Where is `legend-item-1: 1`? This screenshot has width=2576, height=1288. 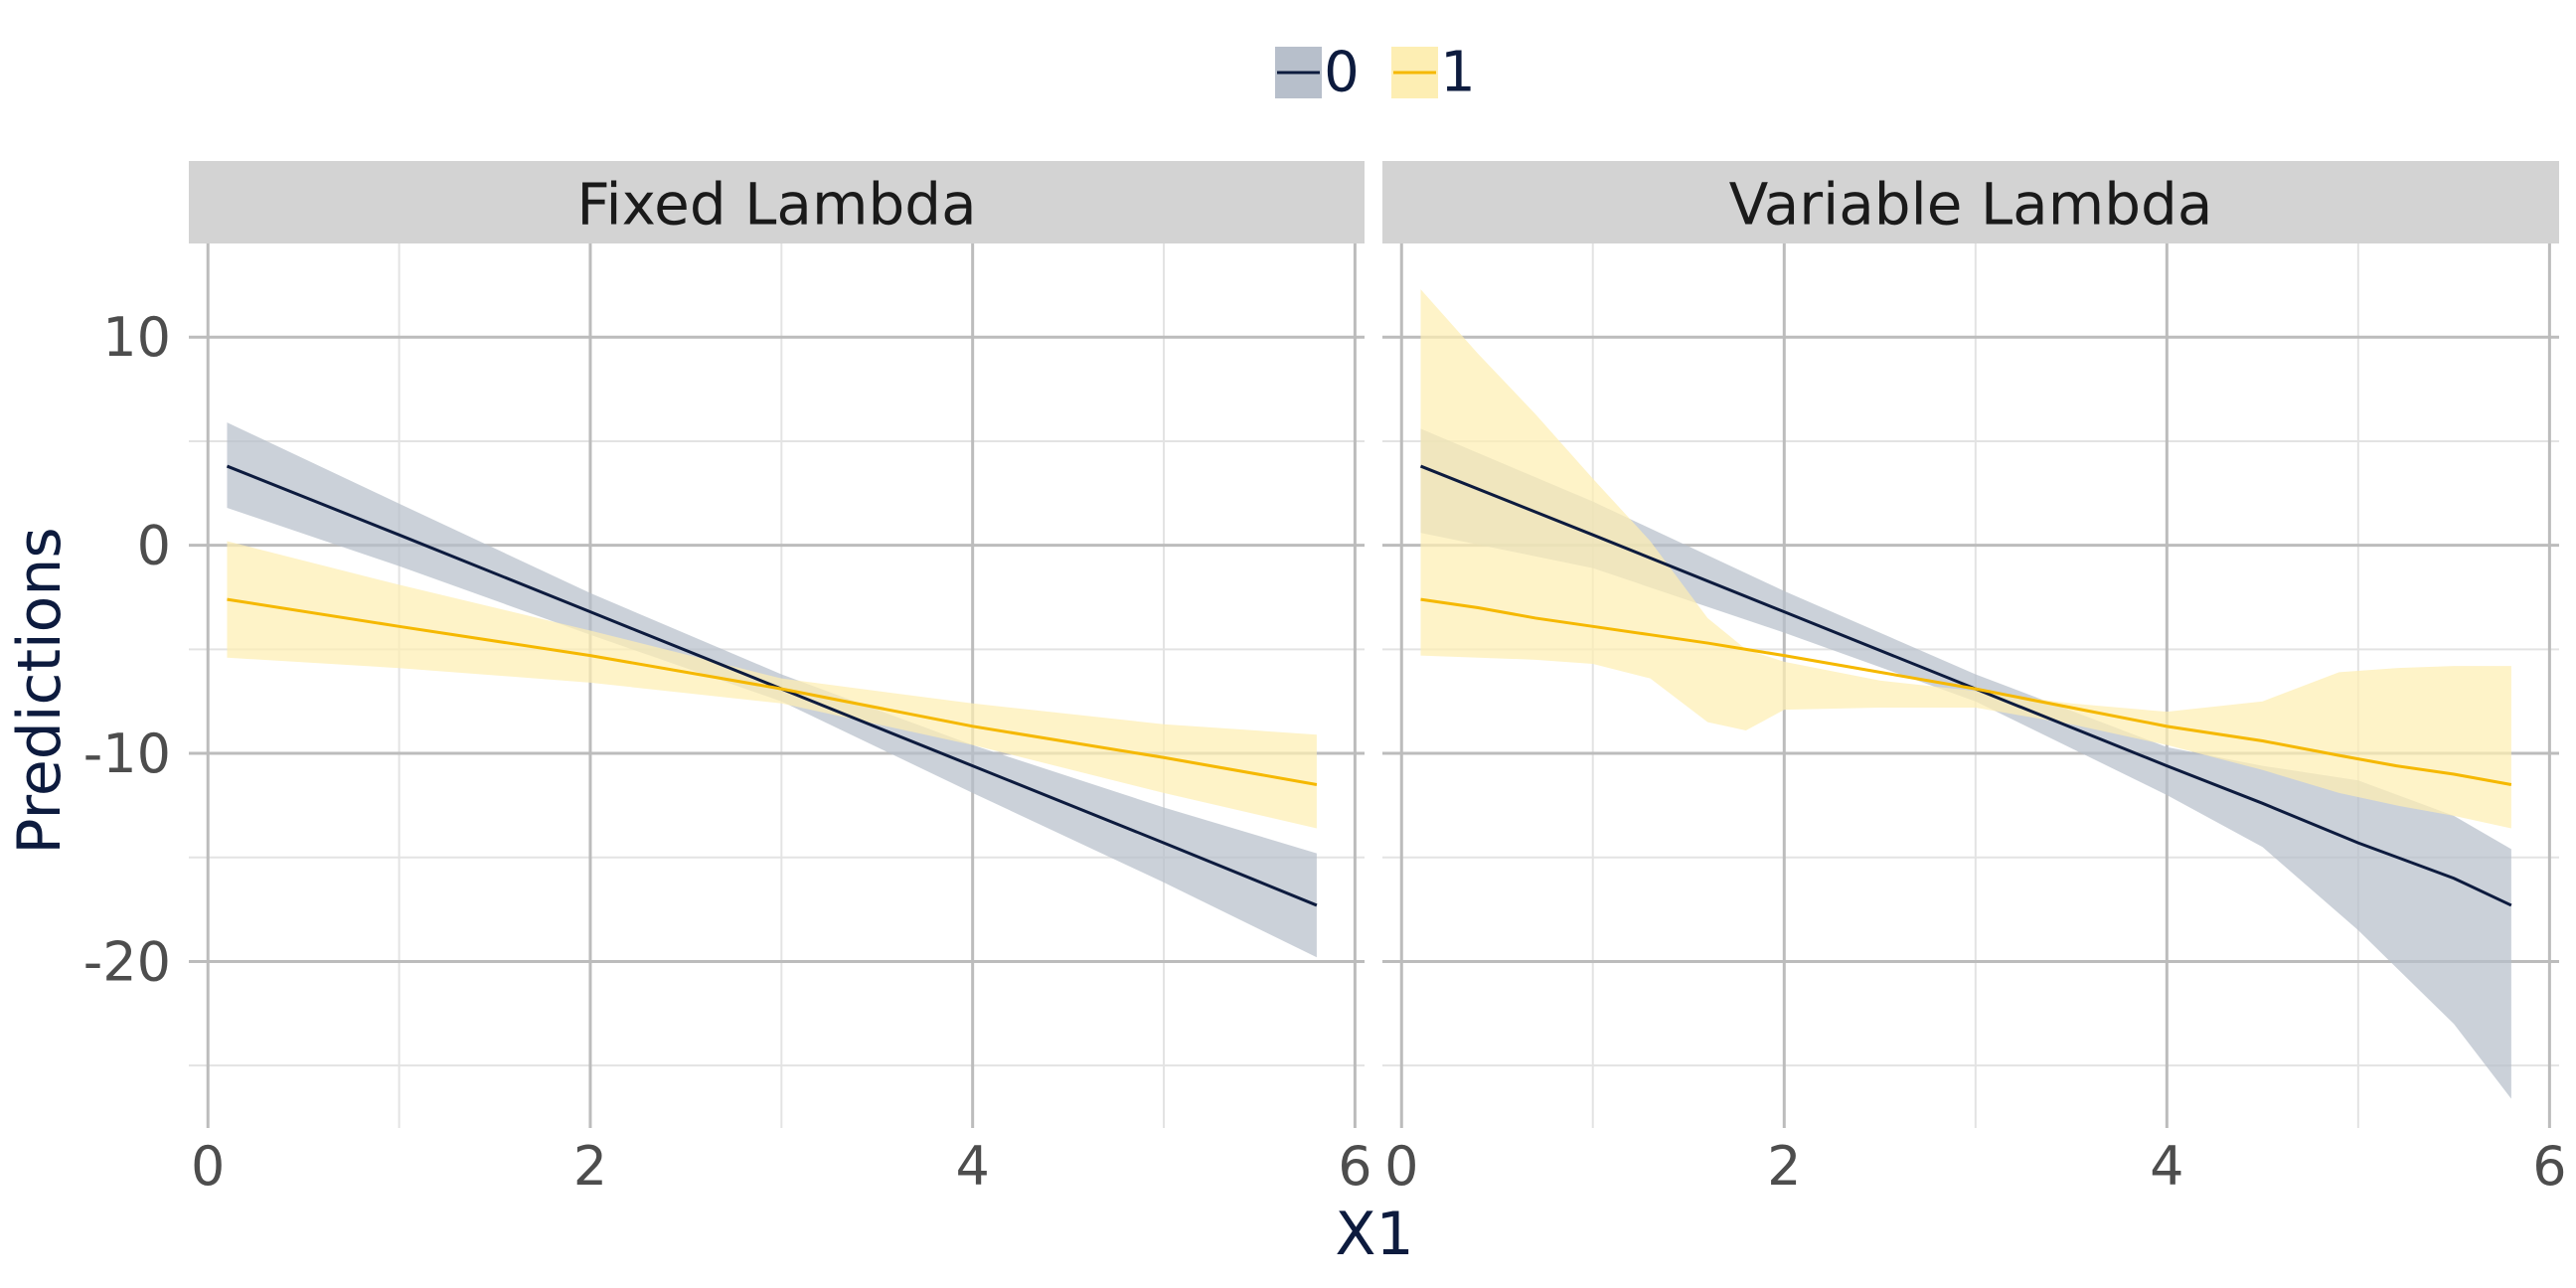 legend-item-1: 1 is located at coordinates (1433, 73).